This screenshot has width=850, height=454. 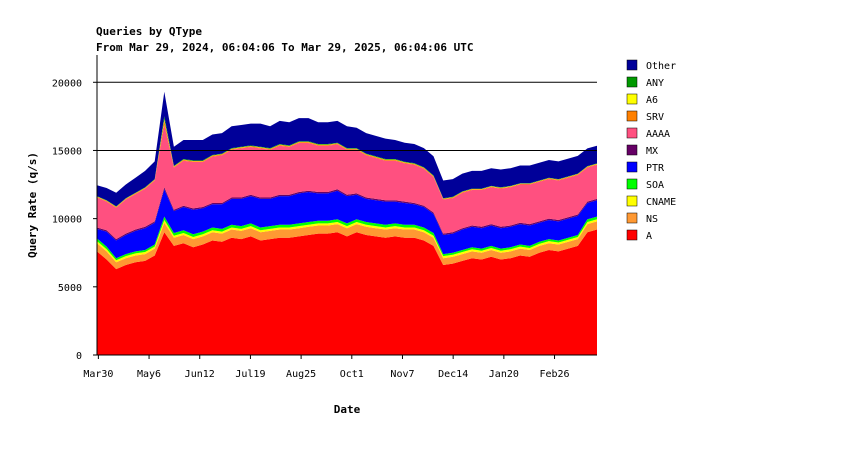 What do you see at coordinates (67, 220) in the screenshot?
I see `y-tick-label: 10000` at bounding box center [67, 220].